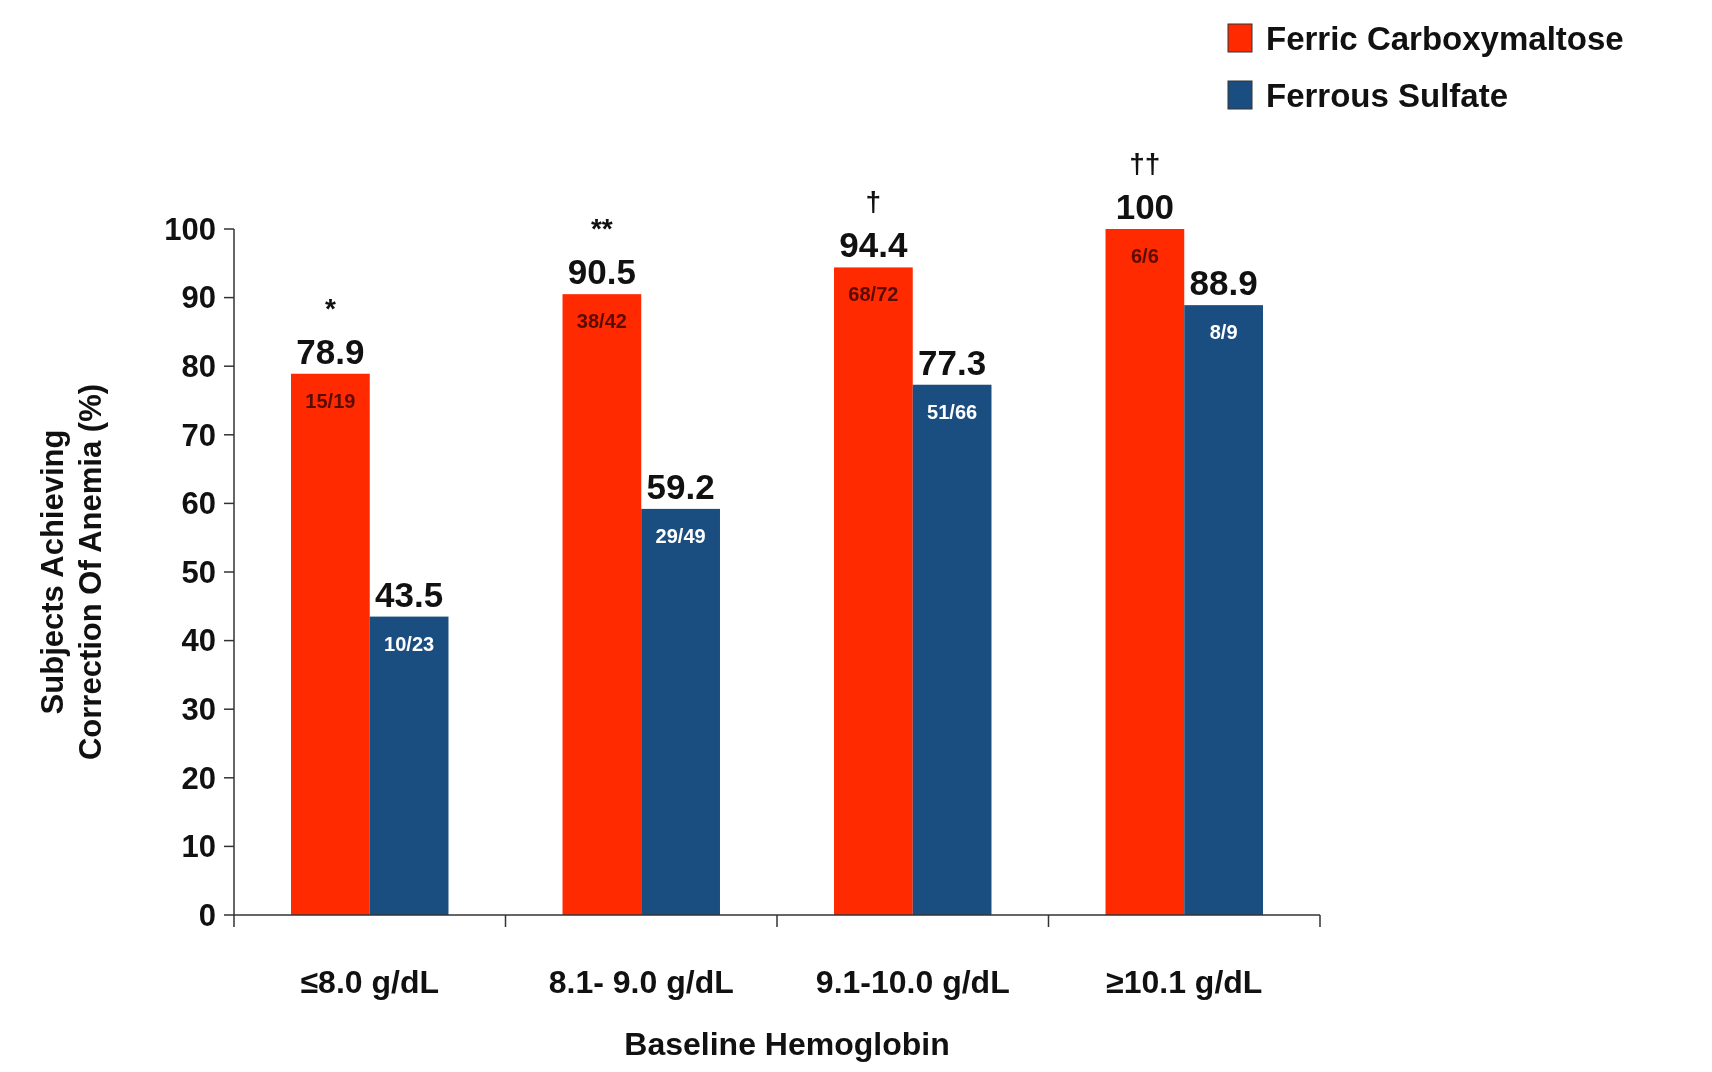  I want to click on data-label: 94.4, so click(873, 245).